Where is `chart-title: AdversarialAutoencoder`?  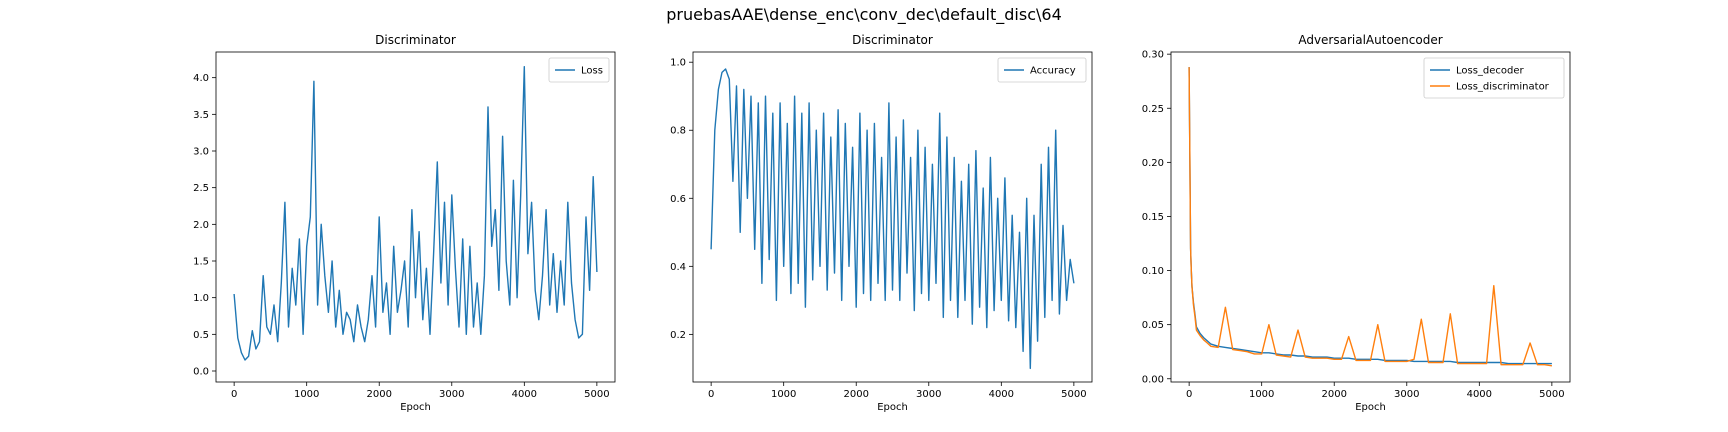
chart-title: AdversarialAutoencoder is located at coordinates (1370, 40).